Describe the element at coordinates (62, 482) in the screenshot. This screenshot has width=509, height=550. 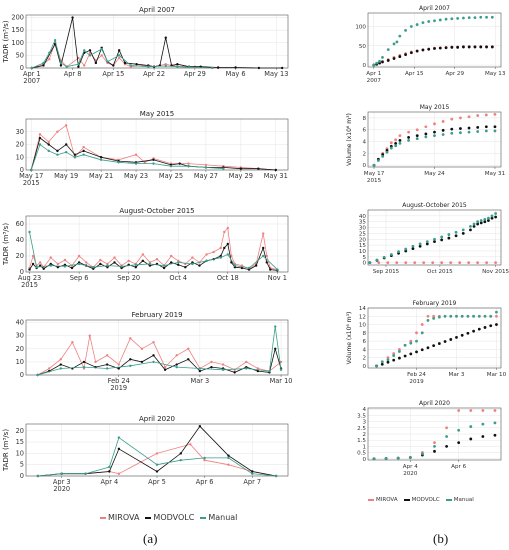
I see `x-tick-label: Apr 3` at that location.